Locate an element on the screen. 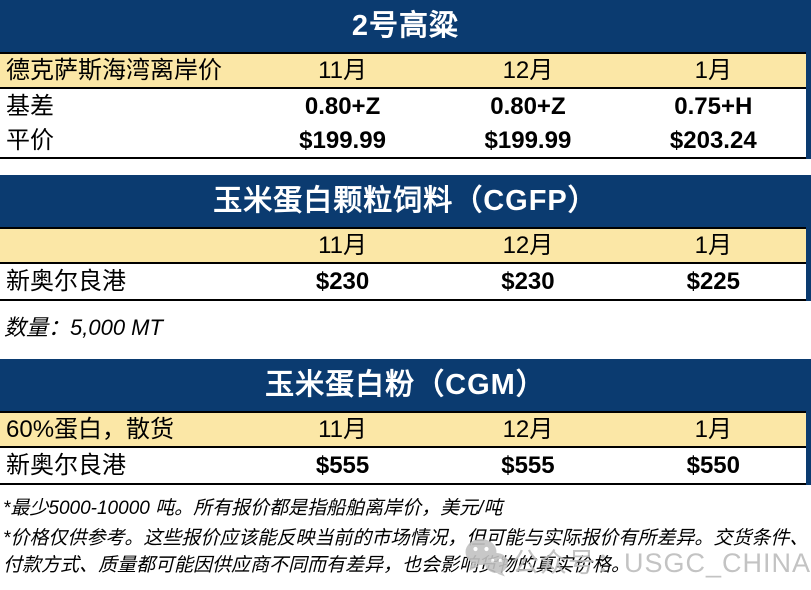 The width and height of the screenshot is (811, 590). row-label: 基差 is located at coordinates (30, 106).